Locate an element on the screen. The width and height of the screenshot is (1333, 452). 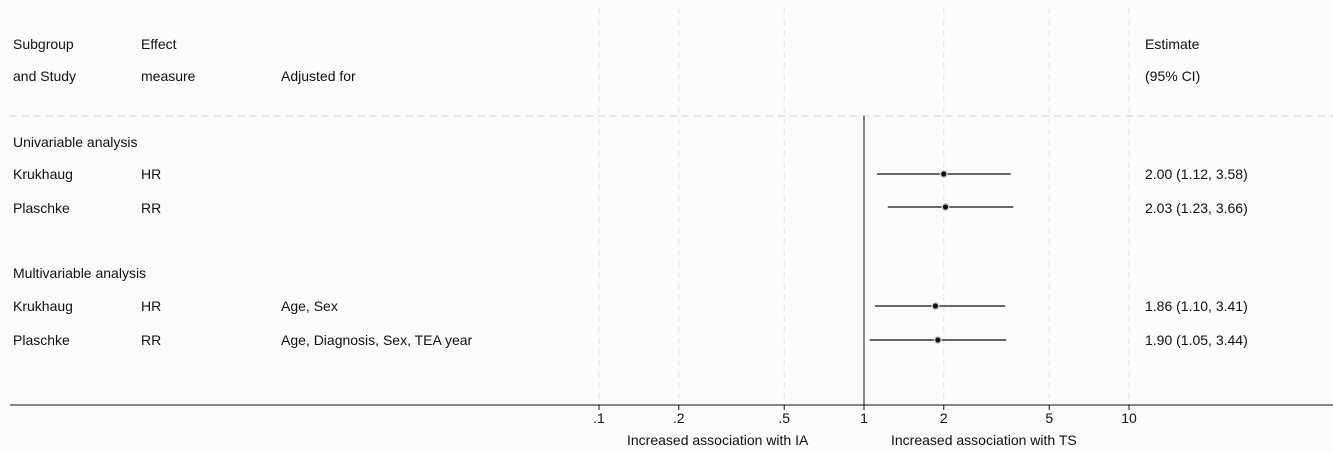
group-label-univariable: Univariable analysis is located at coordinates (75, 142).